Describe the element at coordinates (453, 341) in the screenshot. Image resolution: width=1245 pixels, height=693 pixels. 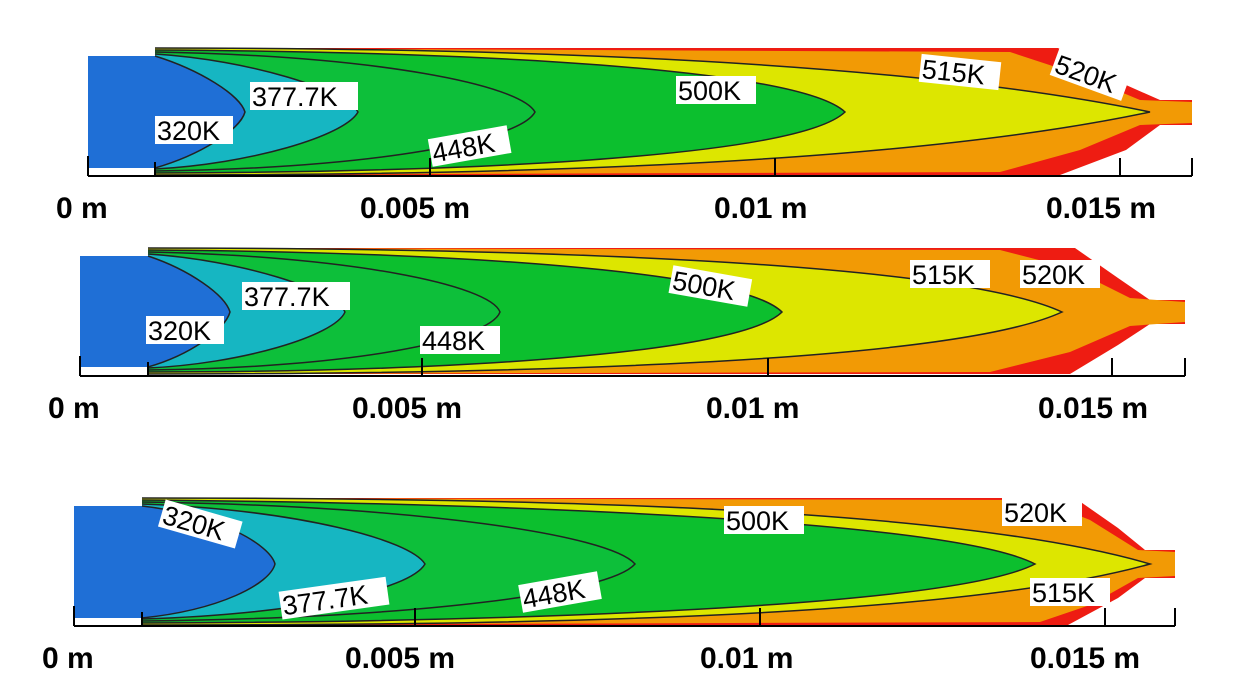
I see `label-448k: 448K` at that location.